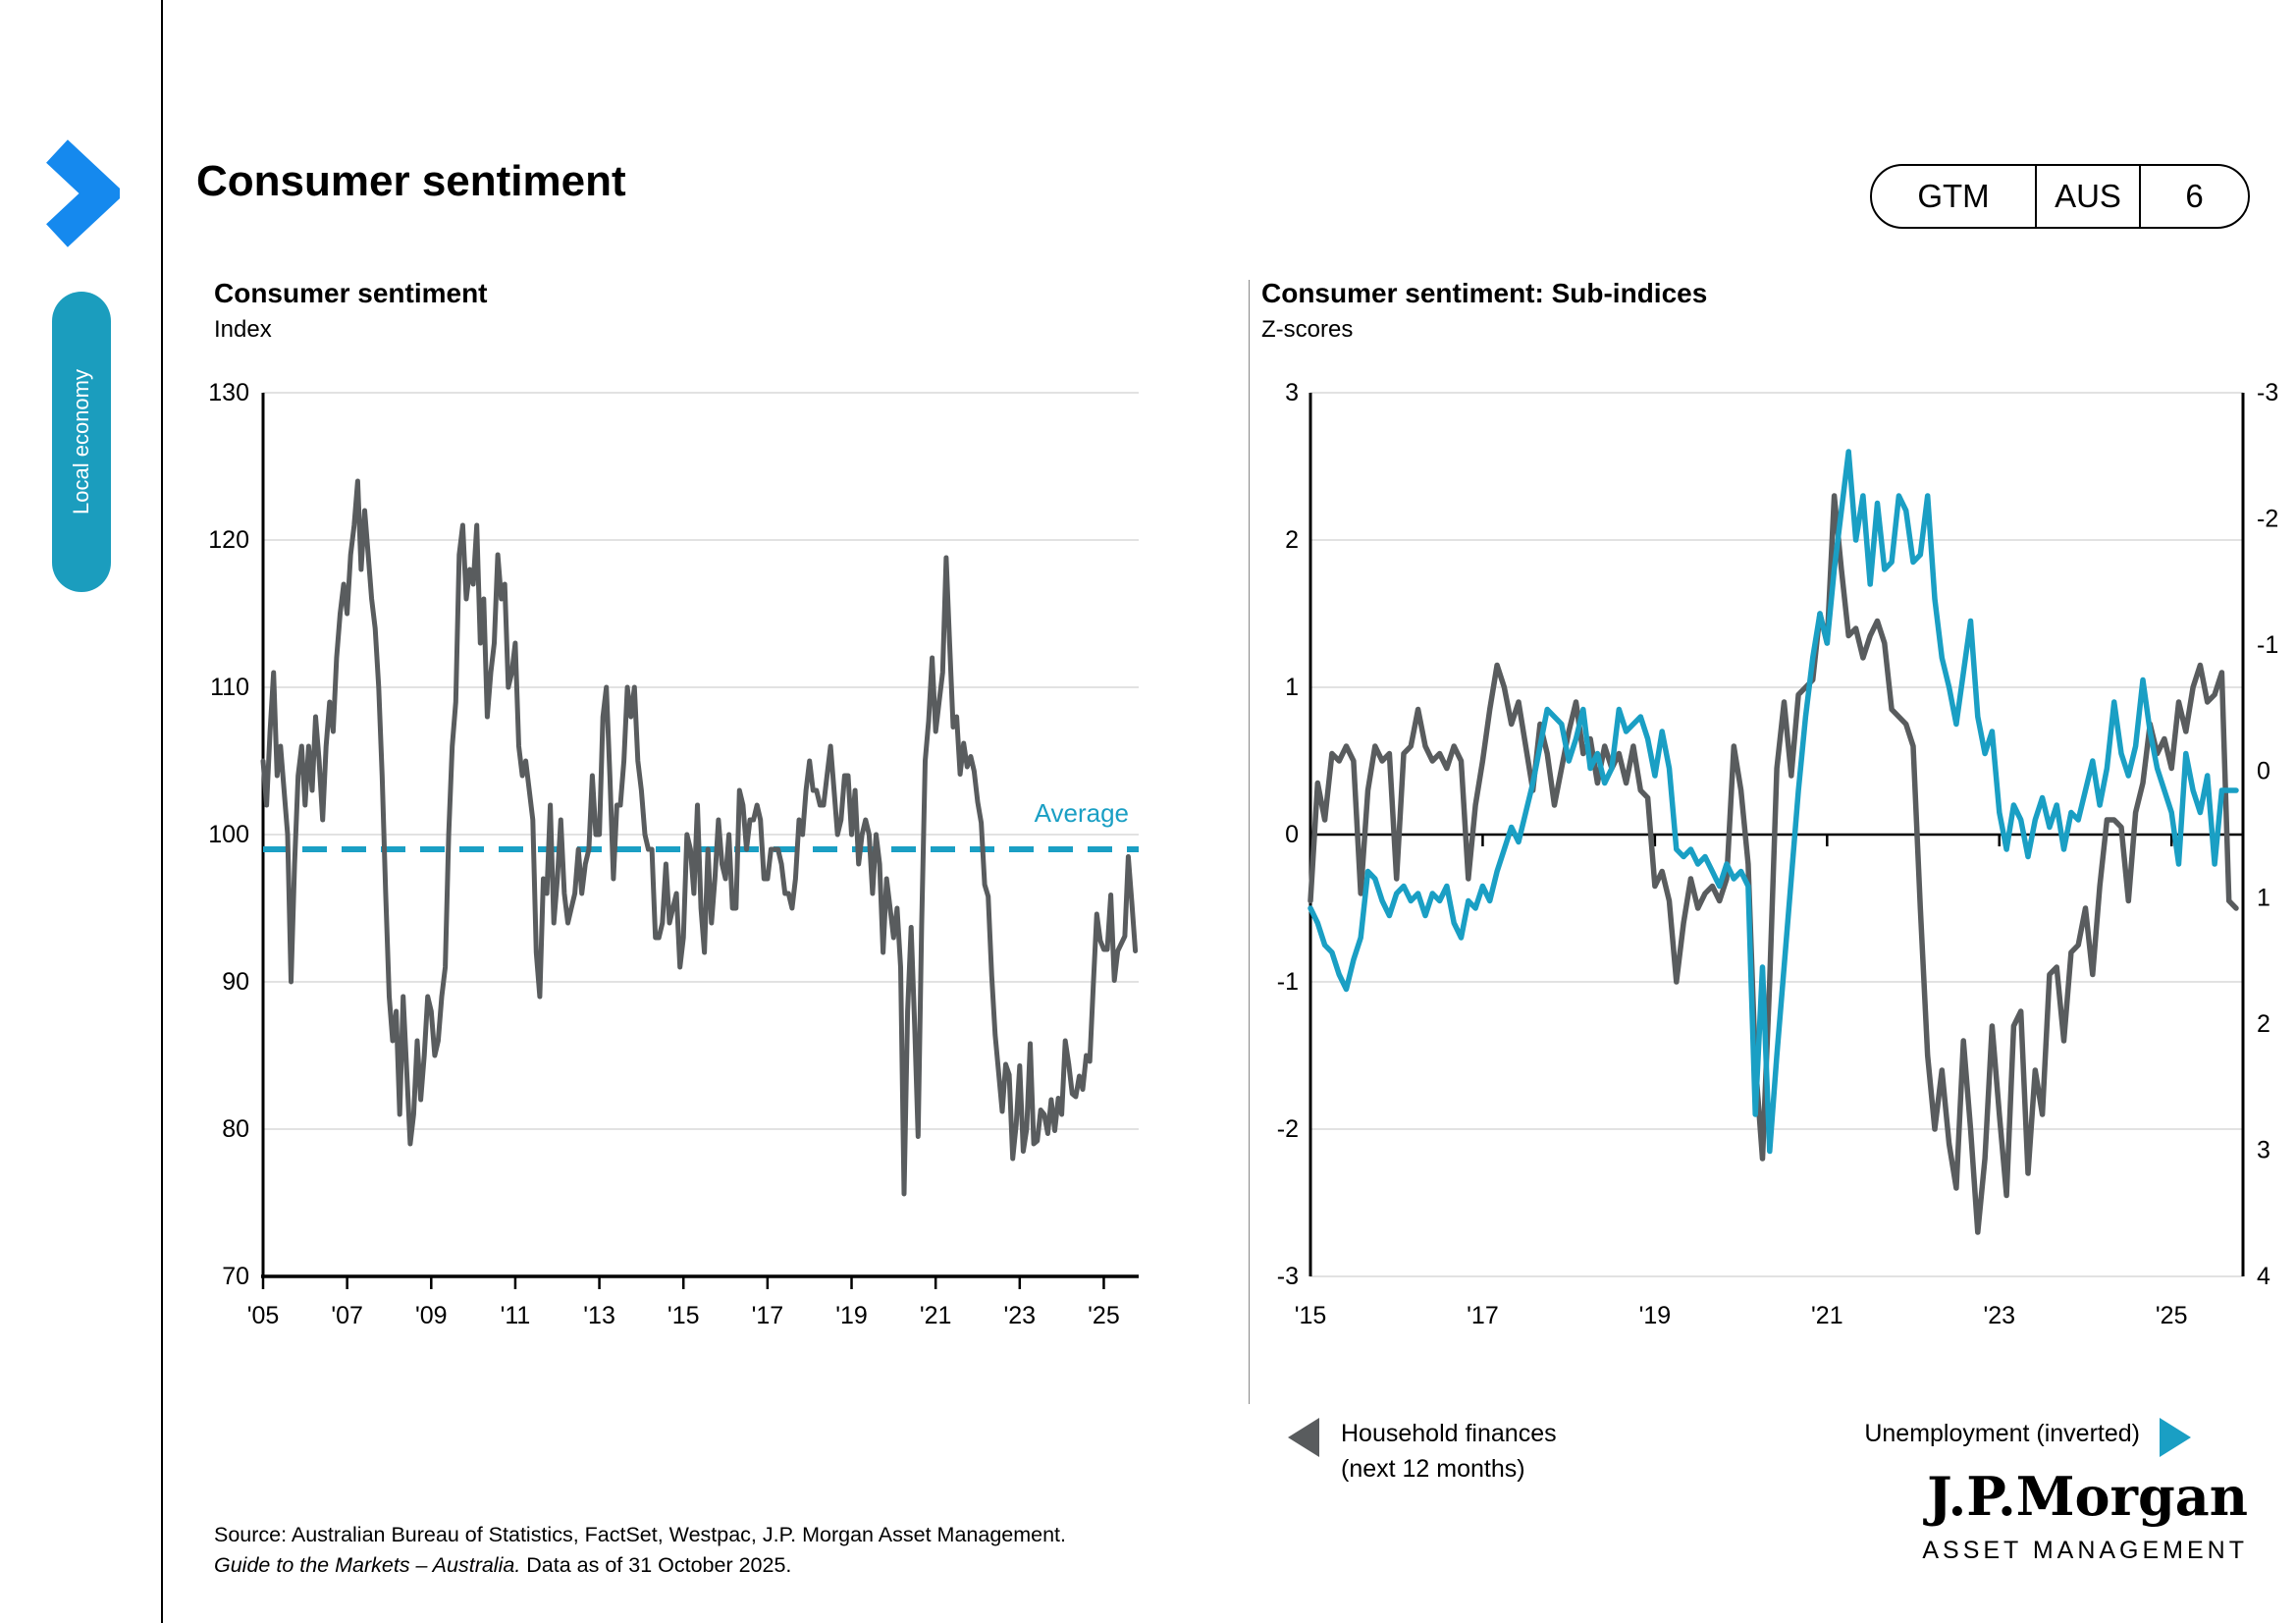  I want to click on gtm-page-badge: GTM AUS 6, so click(2060, 197).